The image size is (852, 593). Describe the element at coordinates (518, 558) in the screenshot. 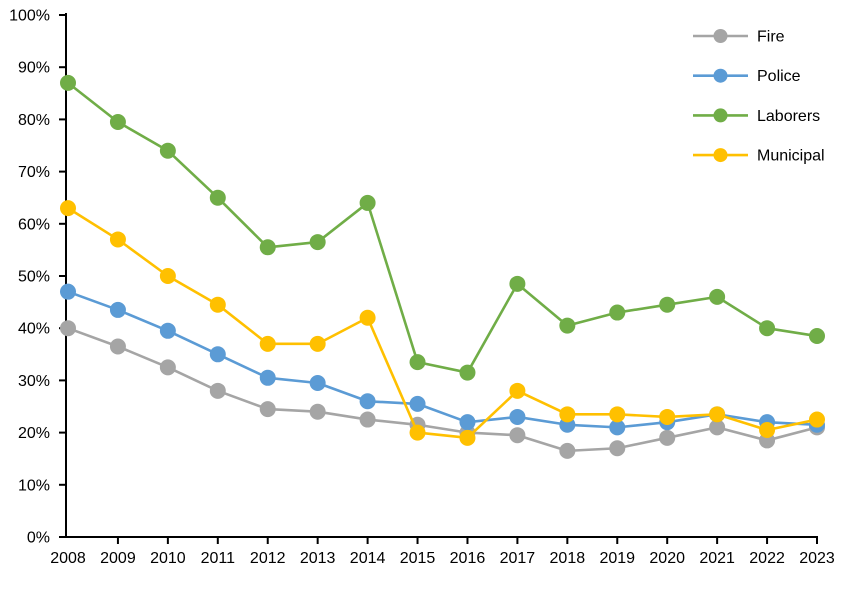

I see `x-axis-label: 2017` at that location.